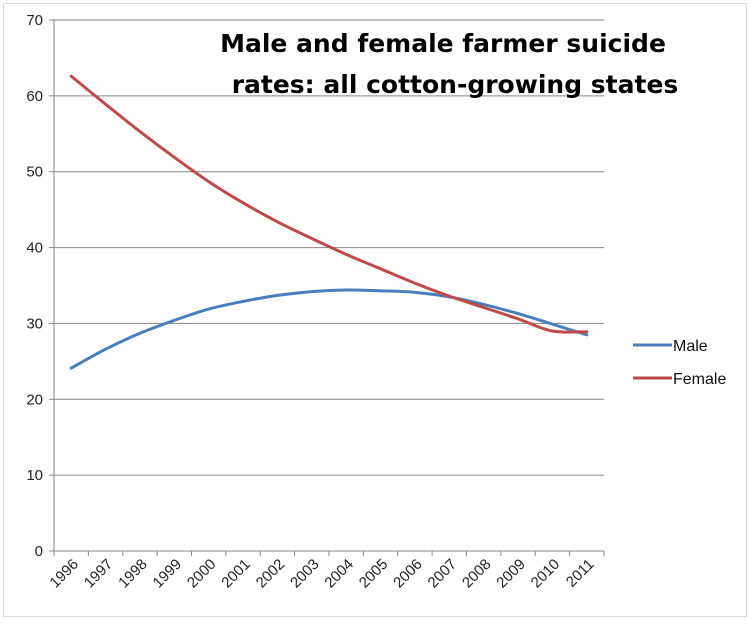 The width and height of the screenshot is (754, 625). What do you see at coordinates (34, 248) in the screenshot?
I see `y-tick-label: 40` at bounding box center [34, 248].